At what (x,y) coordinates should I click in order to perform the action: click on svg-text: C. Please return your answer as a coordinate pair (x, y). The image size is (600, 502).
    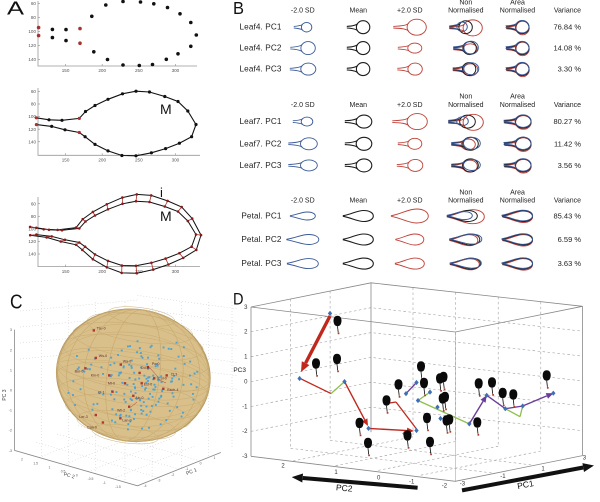
    Looking at the image, I should click on (16, 303).